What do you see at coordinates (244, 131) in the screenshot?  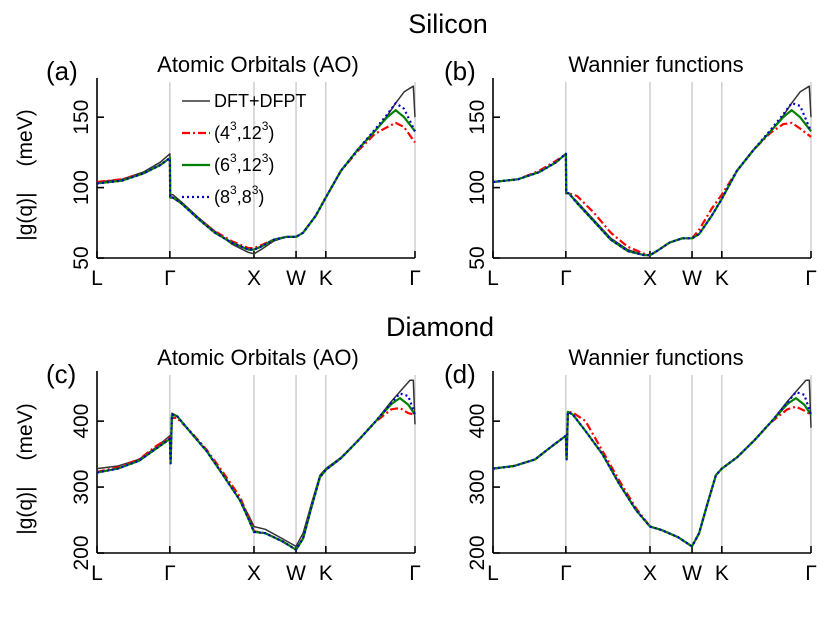 I see `legend-label-1: (43,123)` at bounding box center [244, 131].